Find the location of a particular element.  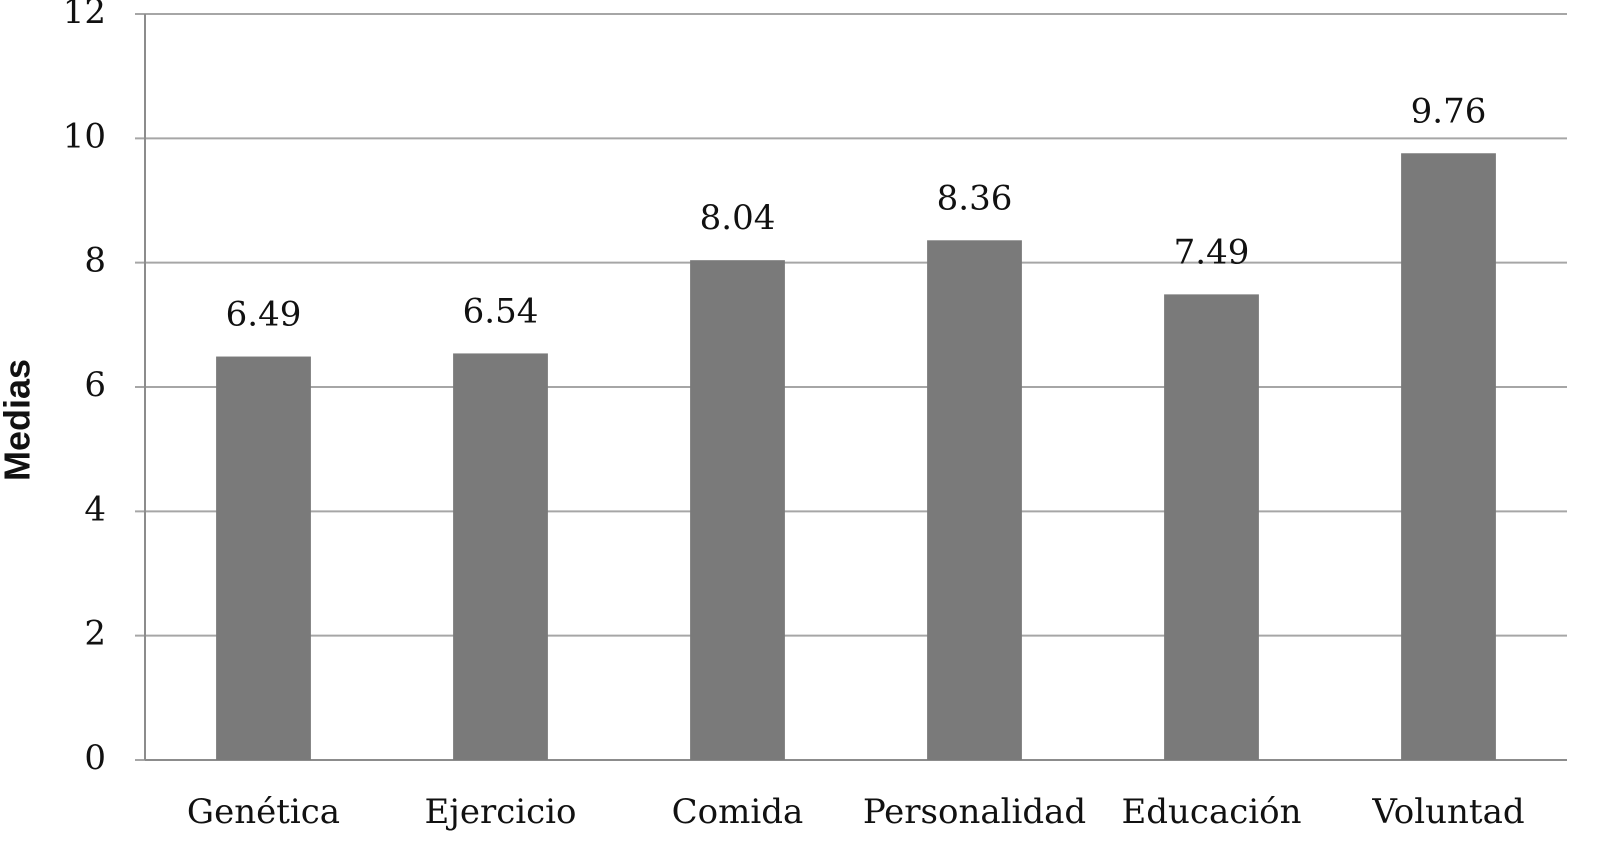

y-tick-label: 2 is located at coordinates (95, 634).